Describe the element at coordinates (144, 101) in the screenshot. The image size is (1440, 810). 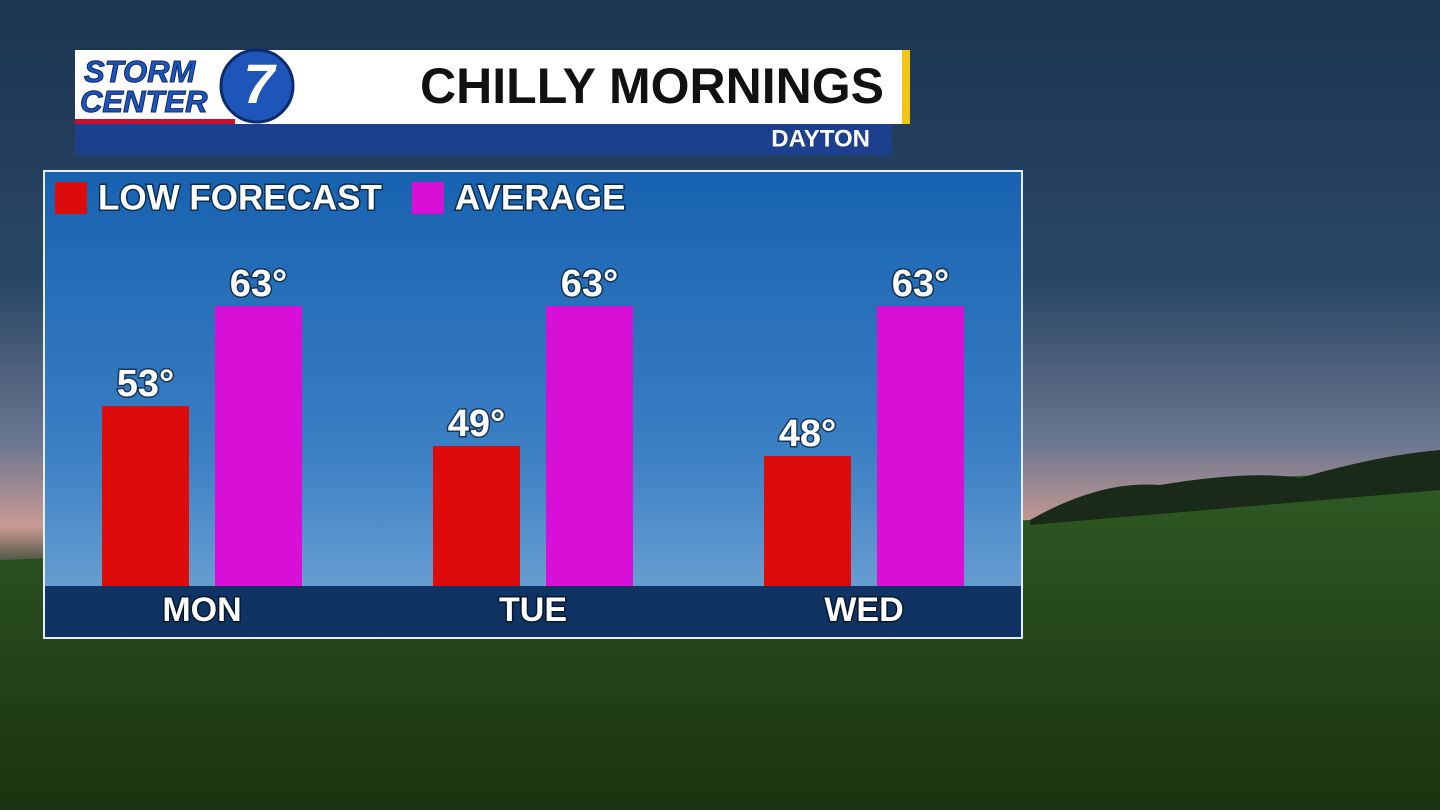
I see `logo-text: CENTER` at that location.